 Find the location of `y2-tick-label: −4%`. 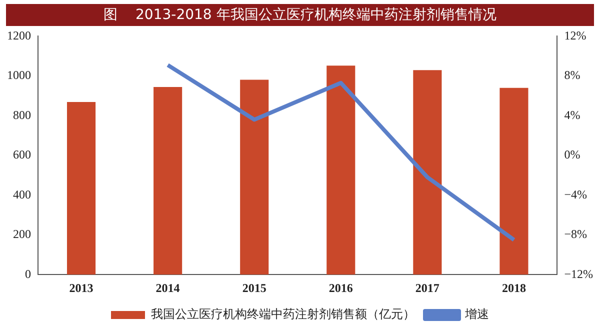

y2-tick-label: −4% is located at coordinates (576, 194).